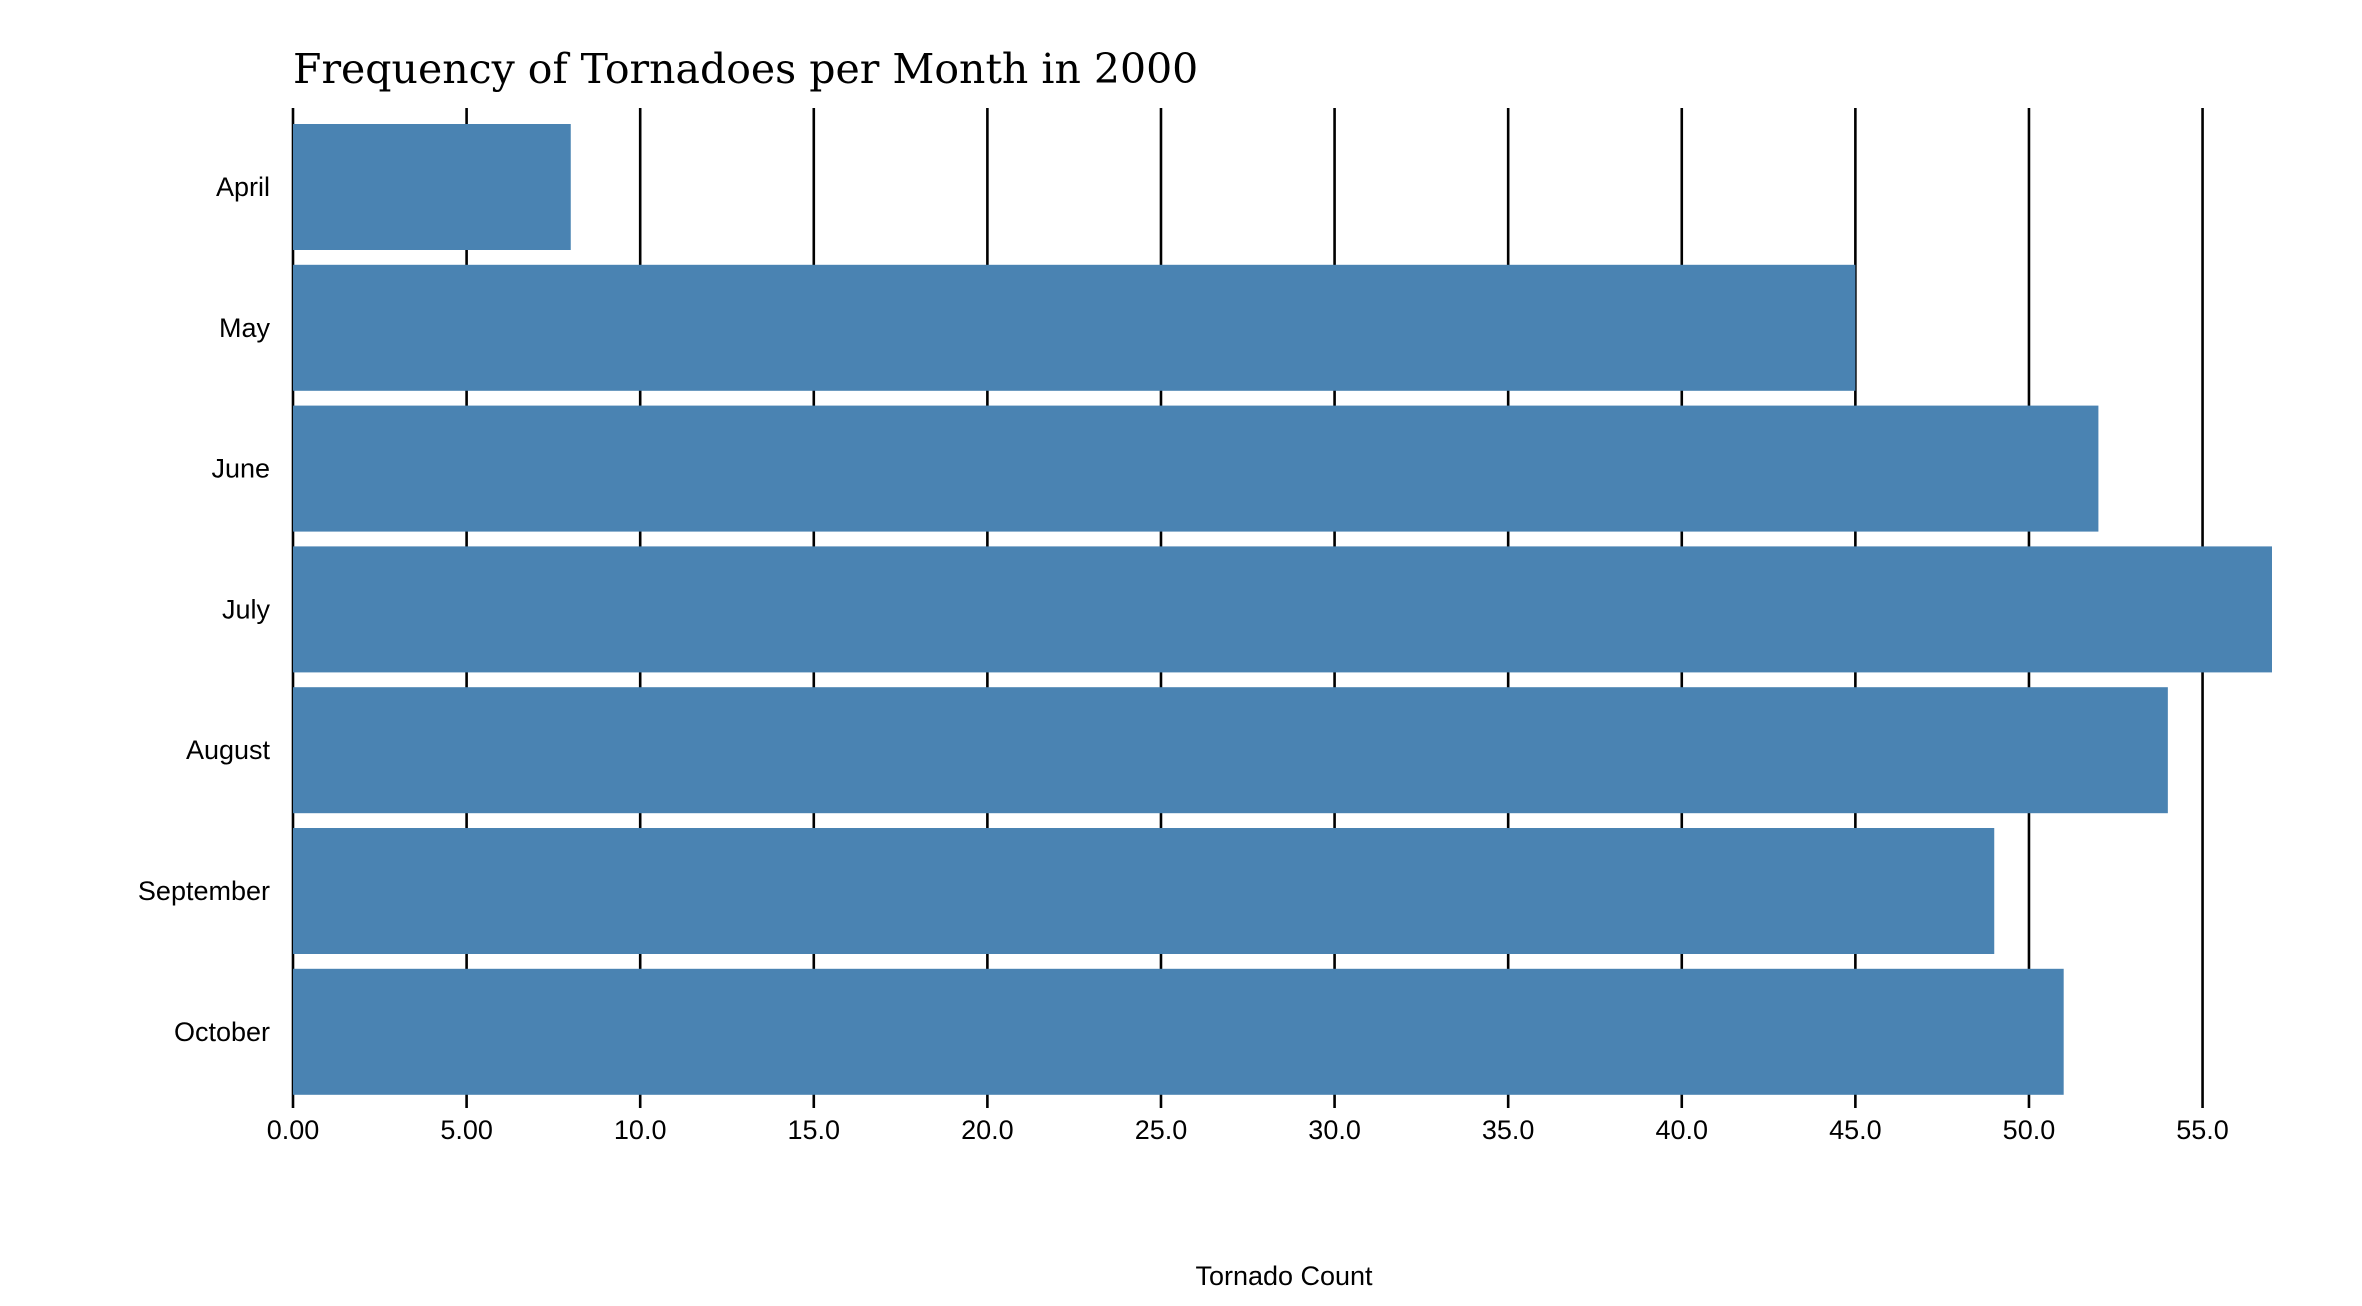  Describe the element at coordinates (814, 1130) in the screenshot. I see `x-tick-label: 15.0` at that location.